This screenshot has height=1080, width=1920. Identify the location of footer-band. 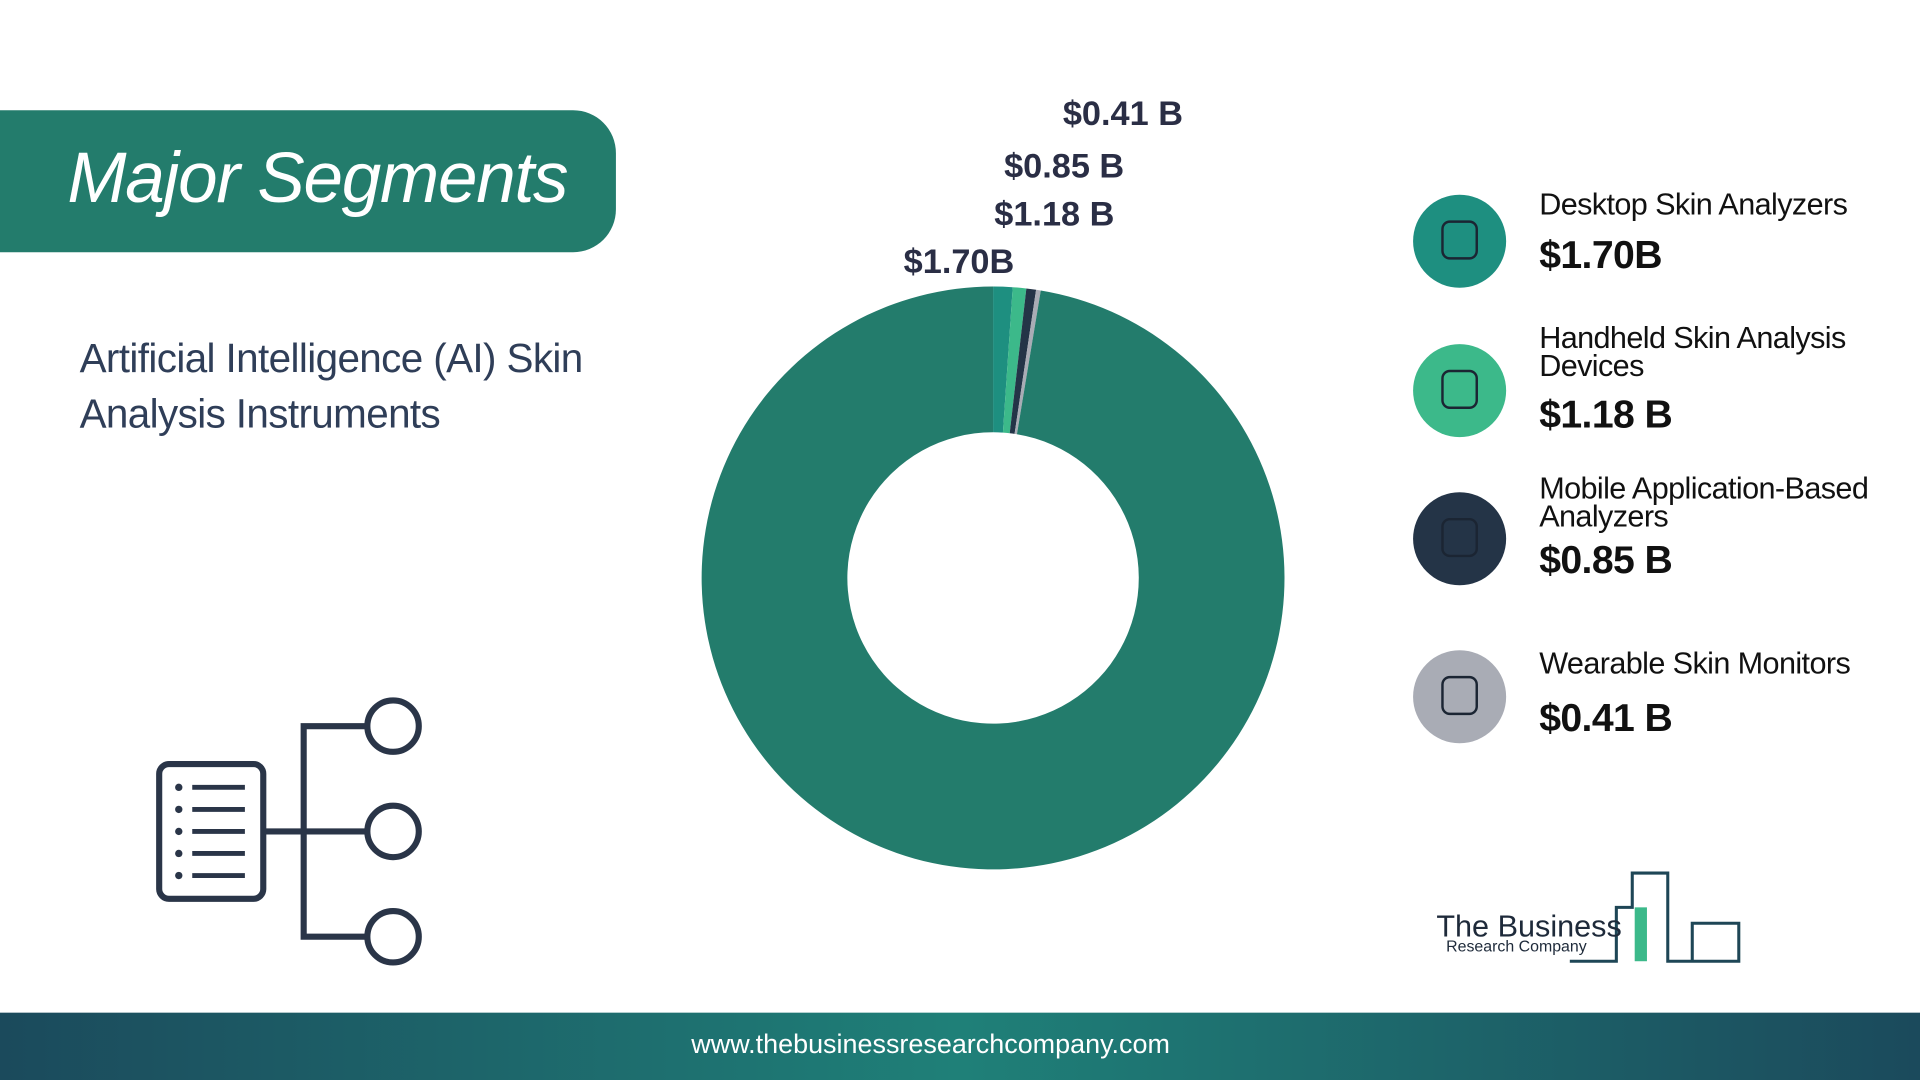
(960, 1046).